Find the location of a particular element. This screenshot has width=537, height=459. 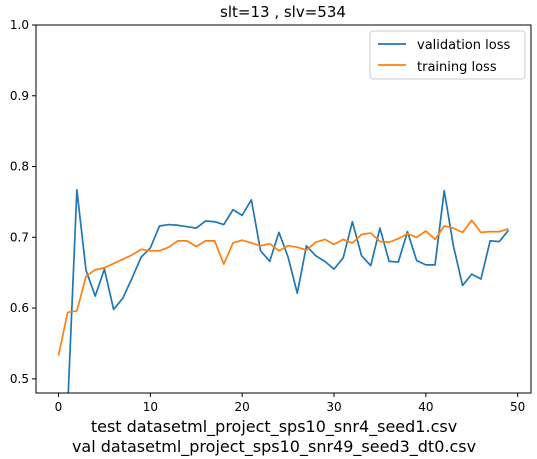

chart-title: slt=13 , slv=534 is located at coordinates (283, 12).